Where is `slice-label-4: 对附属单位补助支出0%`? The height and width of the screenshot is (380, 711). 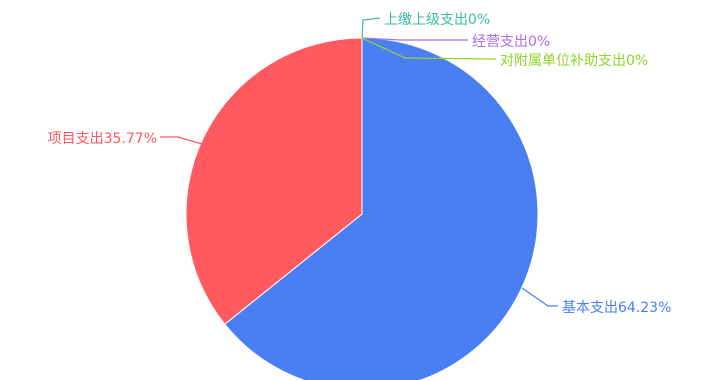 slice-label-4: 对附属单位补助支出0% is located at coordinates (574, 61).